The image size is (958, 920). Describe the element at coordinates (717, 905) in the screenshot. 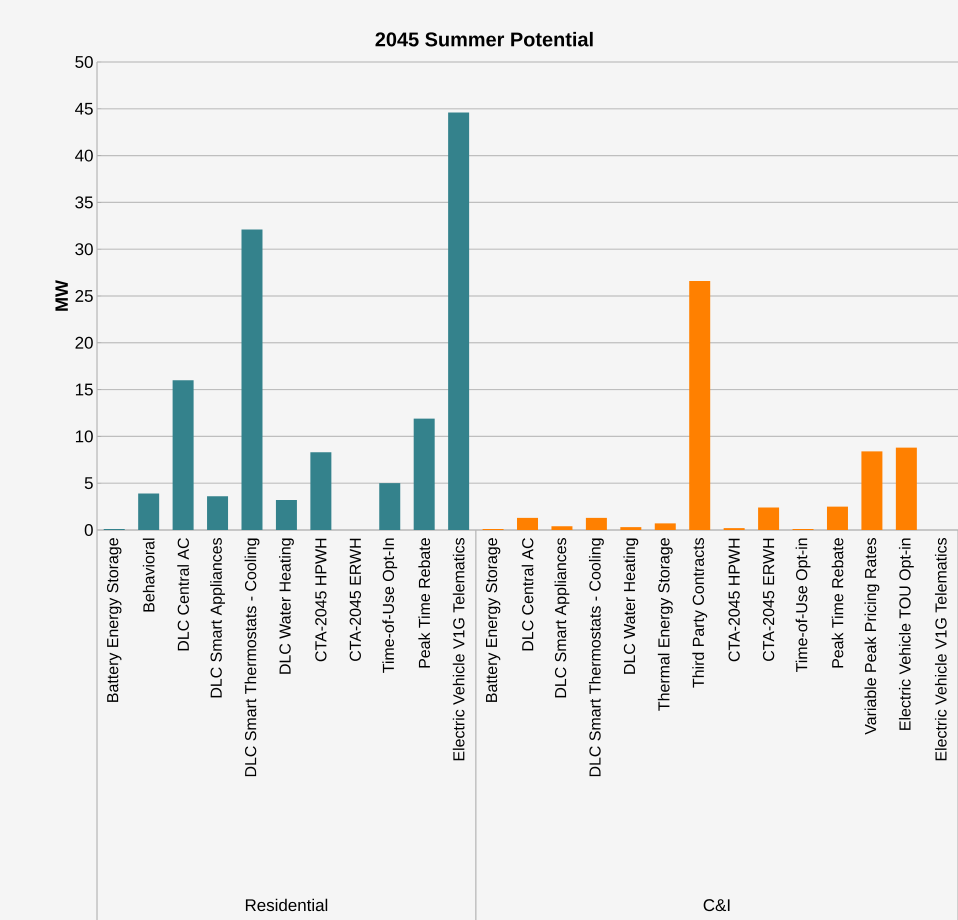

I see `text: C&I` at that location.